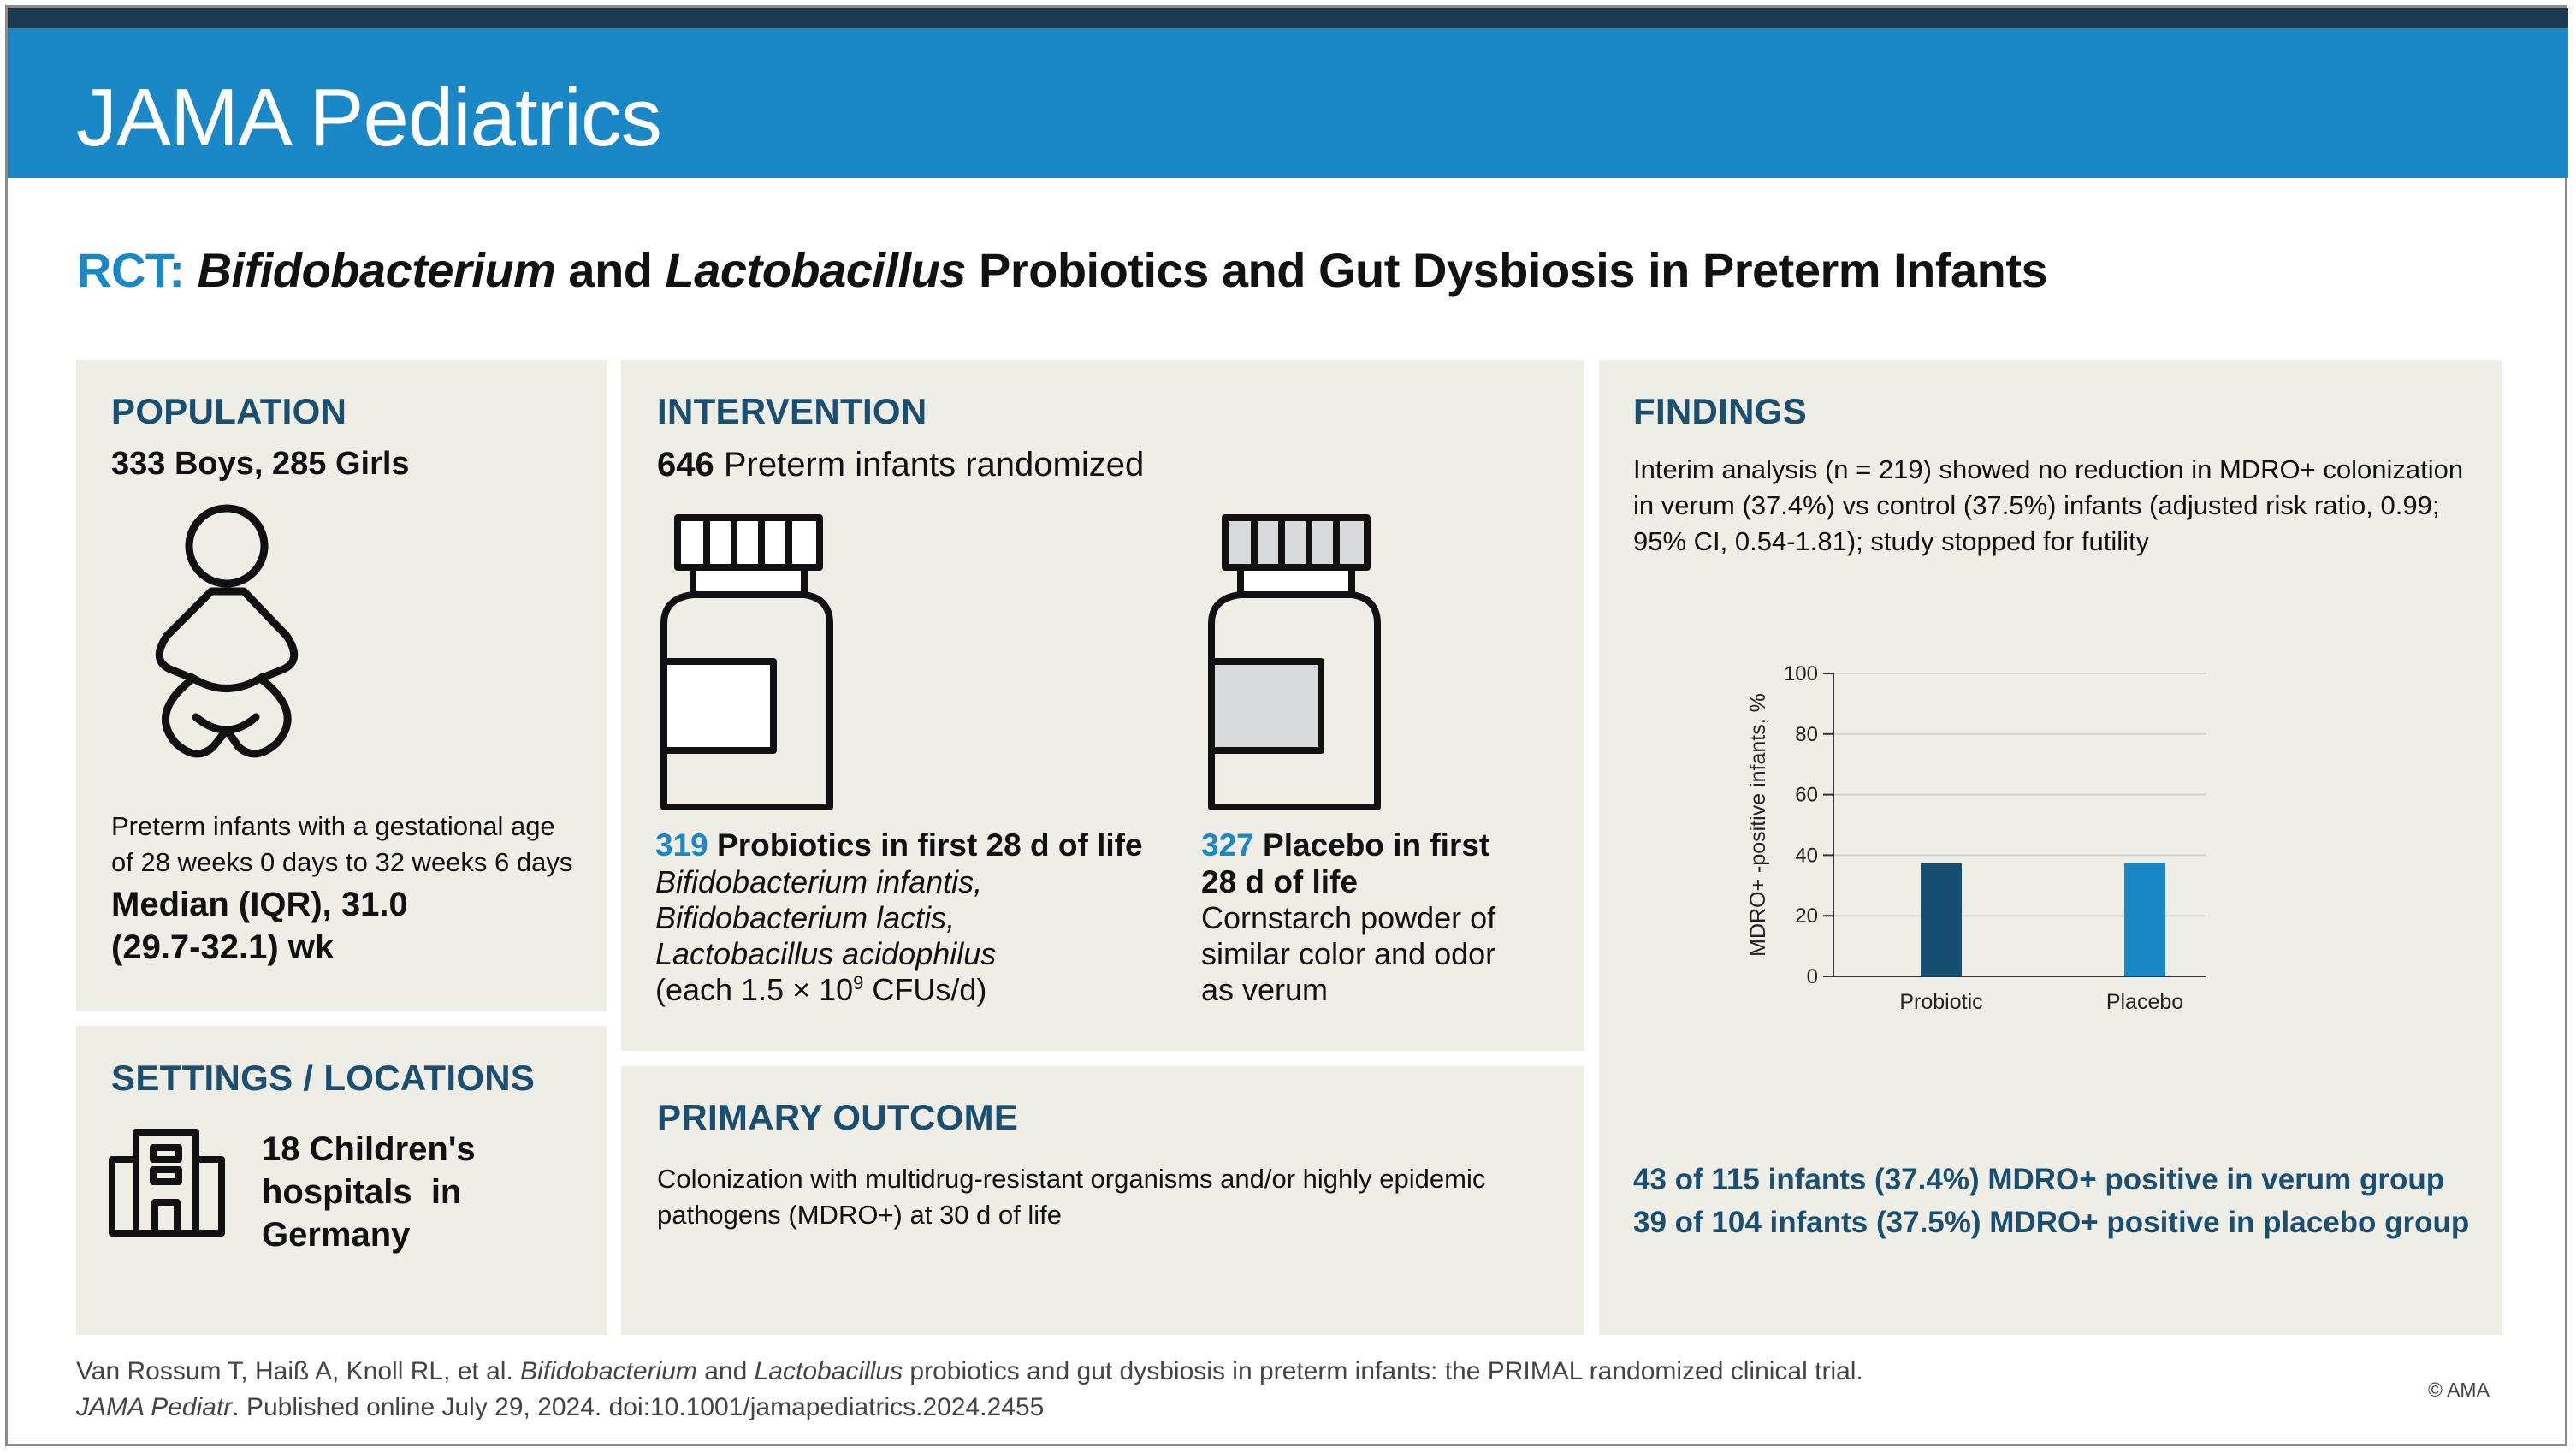 This screenshot has width=2576, height=1453. What do you see at coordinates (1265, 989) in the screenshot?
I see `placebo-desc-3: as verum` at bounding box center [1265, 989].